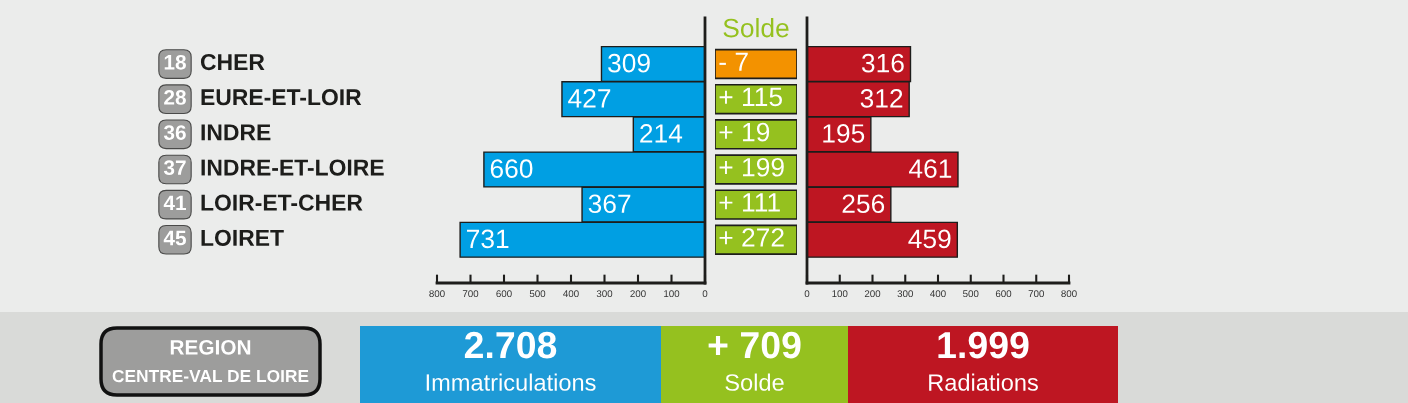 This screenshot has width=1408, height=403. What do you see at coordinates (629, 63) in the screenshot?
I see `data-label: 309` at bounding box center [629, 63].